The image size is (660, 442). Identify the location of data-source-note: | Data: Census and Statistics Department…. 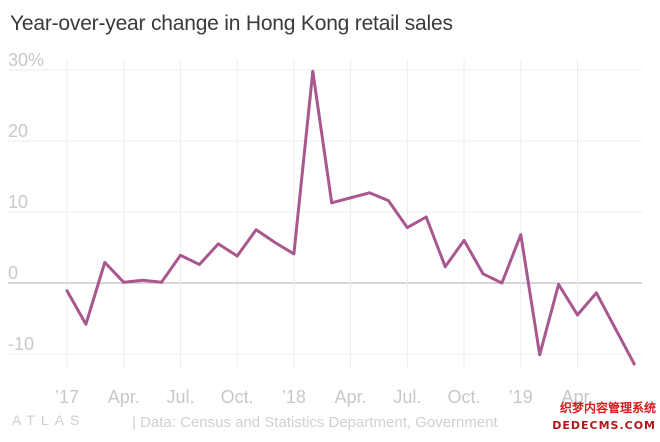
(315, 422).